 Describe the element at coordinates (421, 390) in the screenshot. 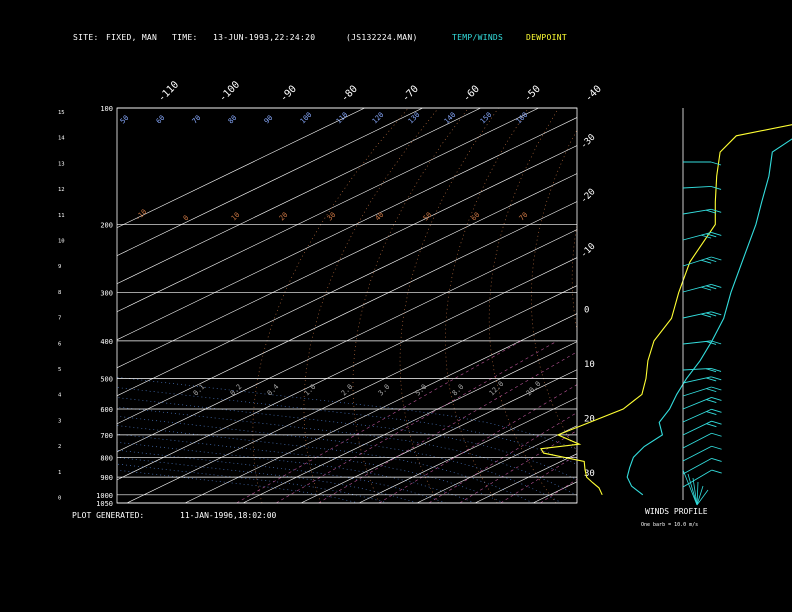

I see `mixing-ratio-label: 5.0` at that location.